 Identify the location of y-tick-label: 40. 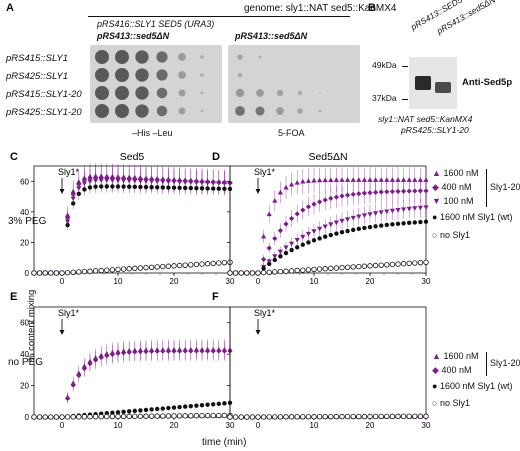
(24, 354).